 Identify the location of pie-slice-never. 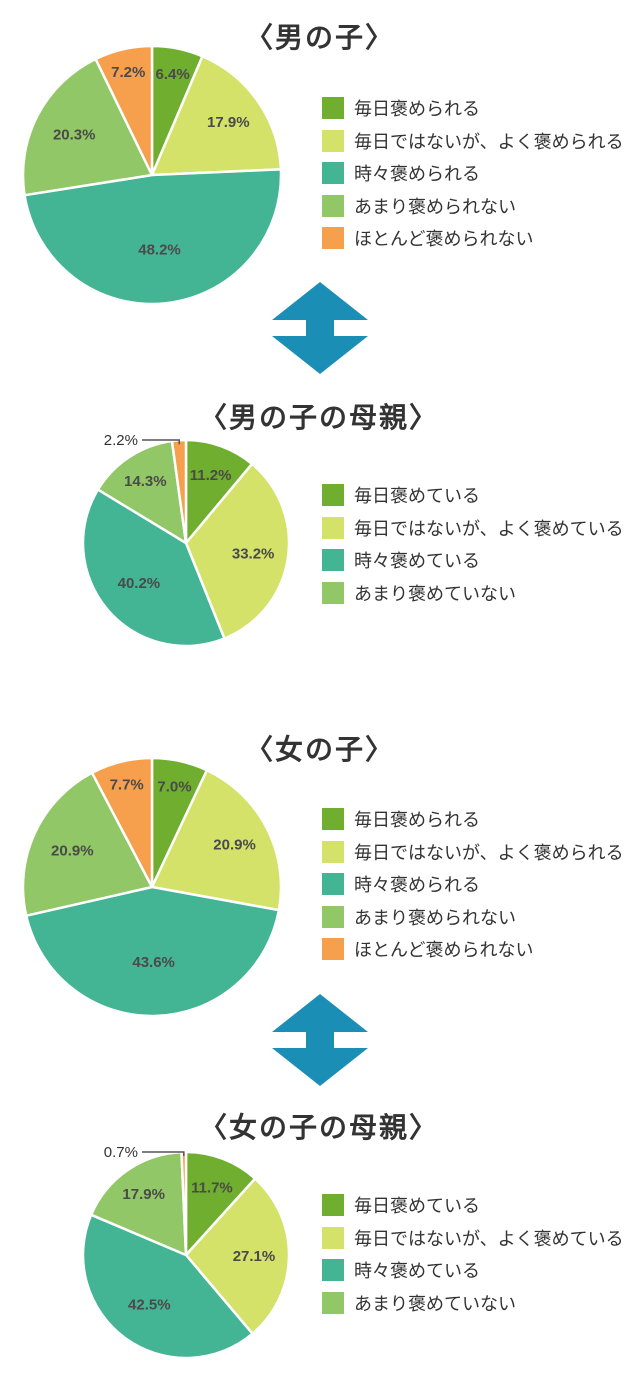
(122, 822).